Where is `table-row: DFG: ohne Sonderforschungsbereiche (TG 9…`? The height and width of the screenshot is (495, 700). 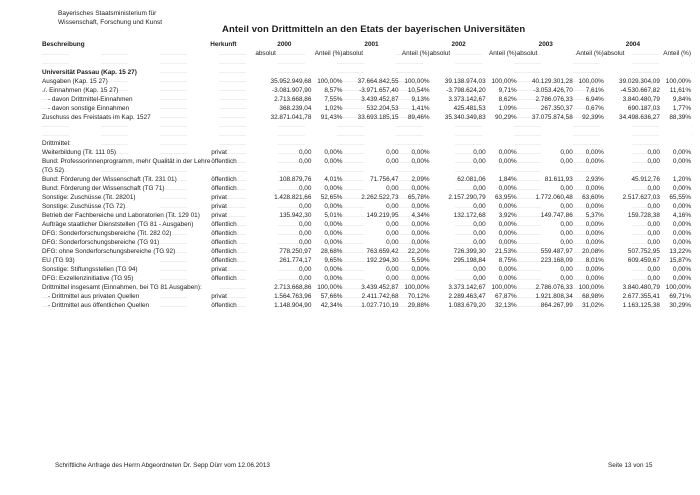 table-row: DFG: ohne Sonderforschungsbereiche (TG 9… is located at coordinates (366, 251).